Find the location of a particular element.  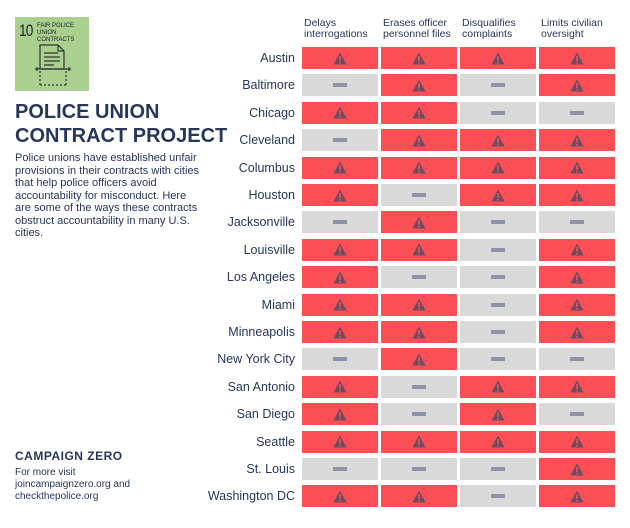

document-icon is located at coordinates (53, 65).